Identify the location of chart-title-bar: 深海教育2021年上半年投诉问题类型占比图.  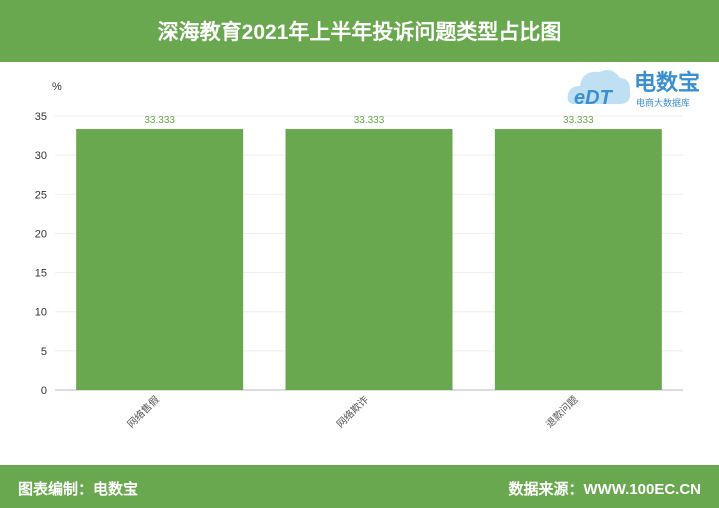
(359, 31).